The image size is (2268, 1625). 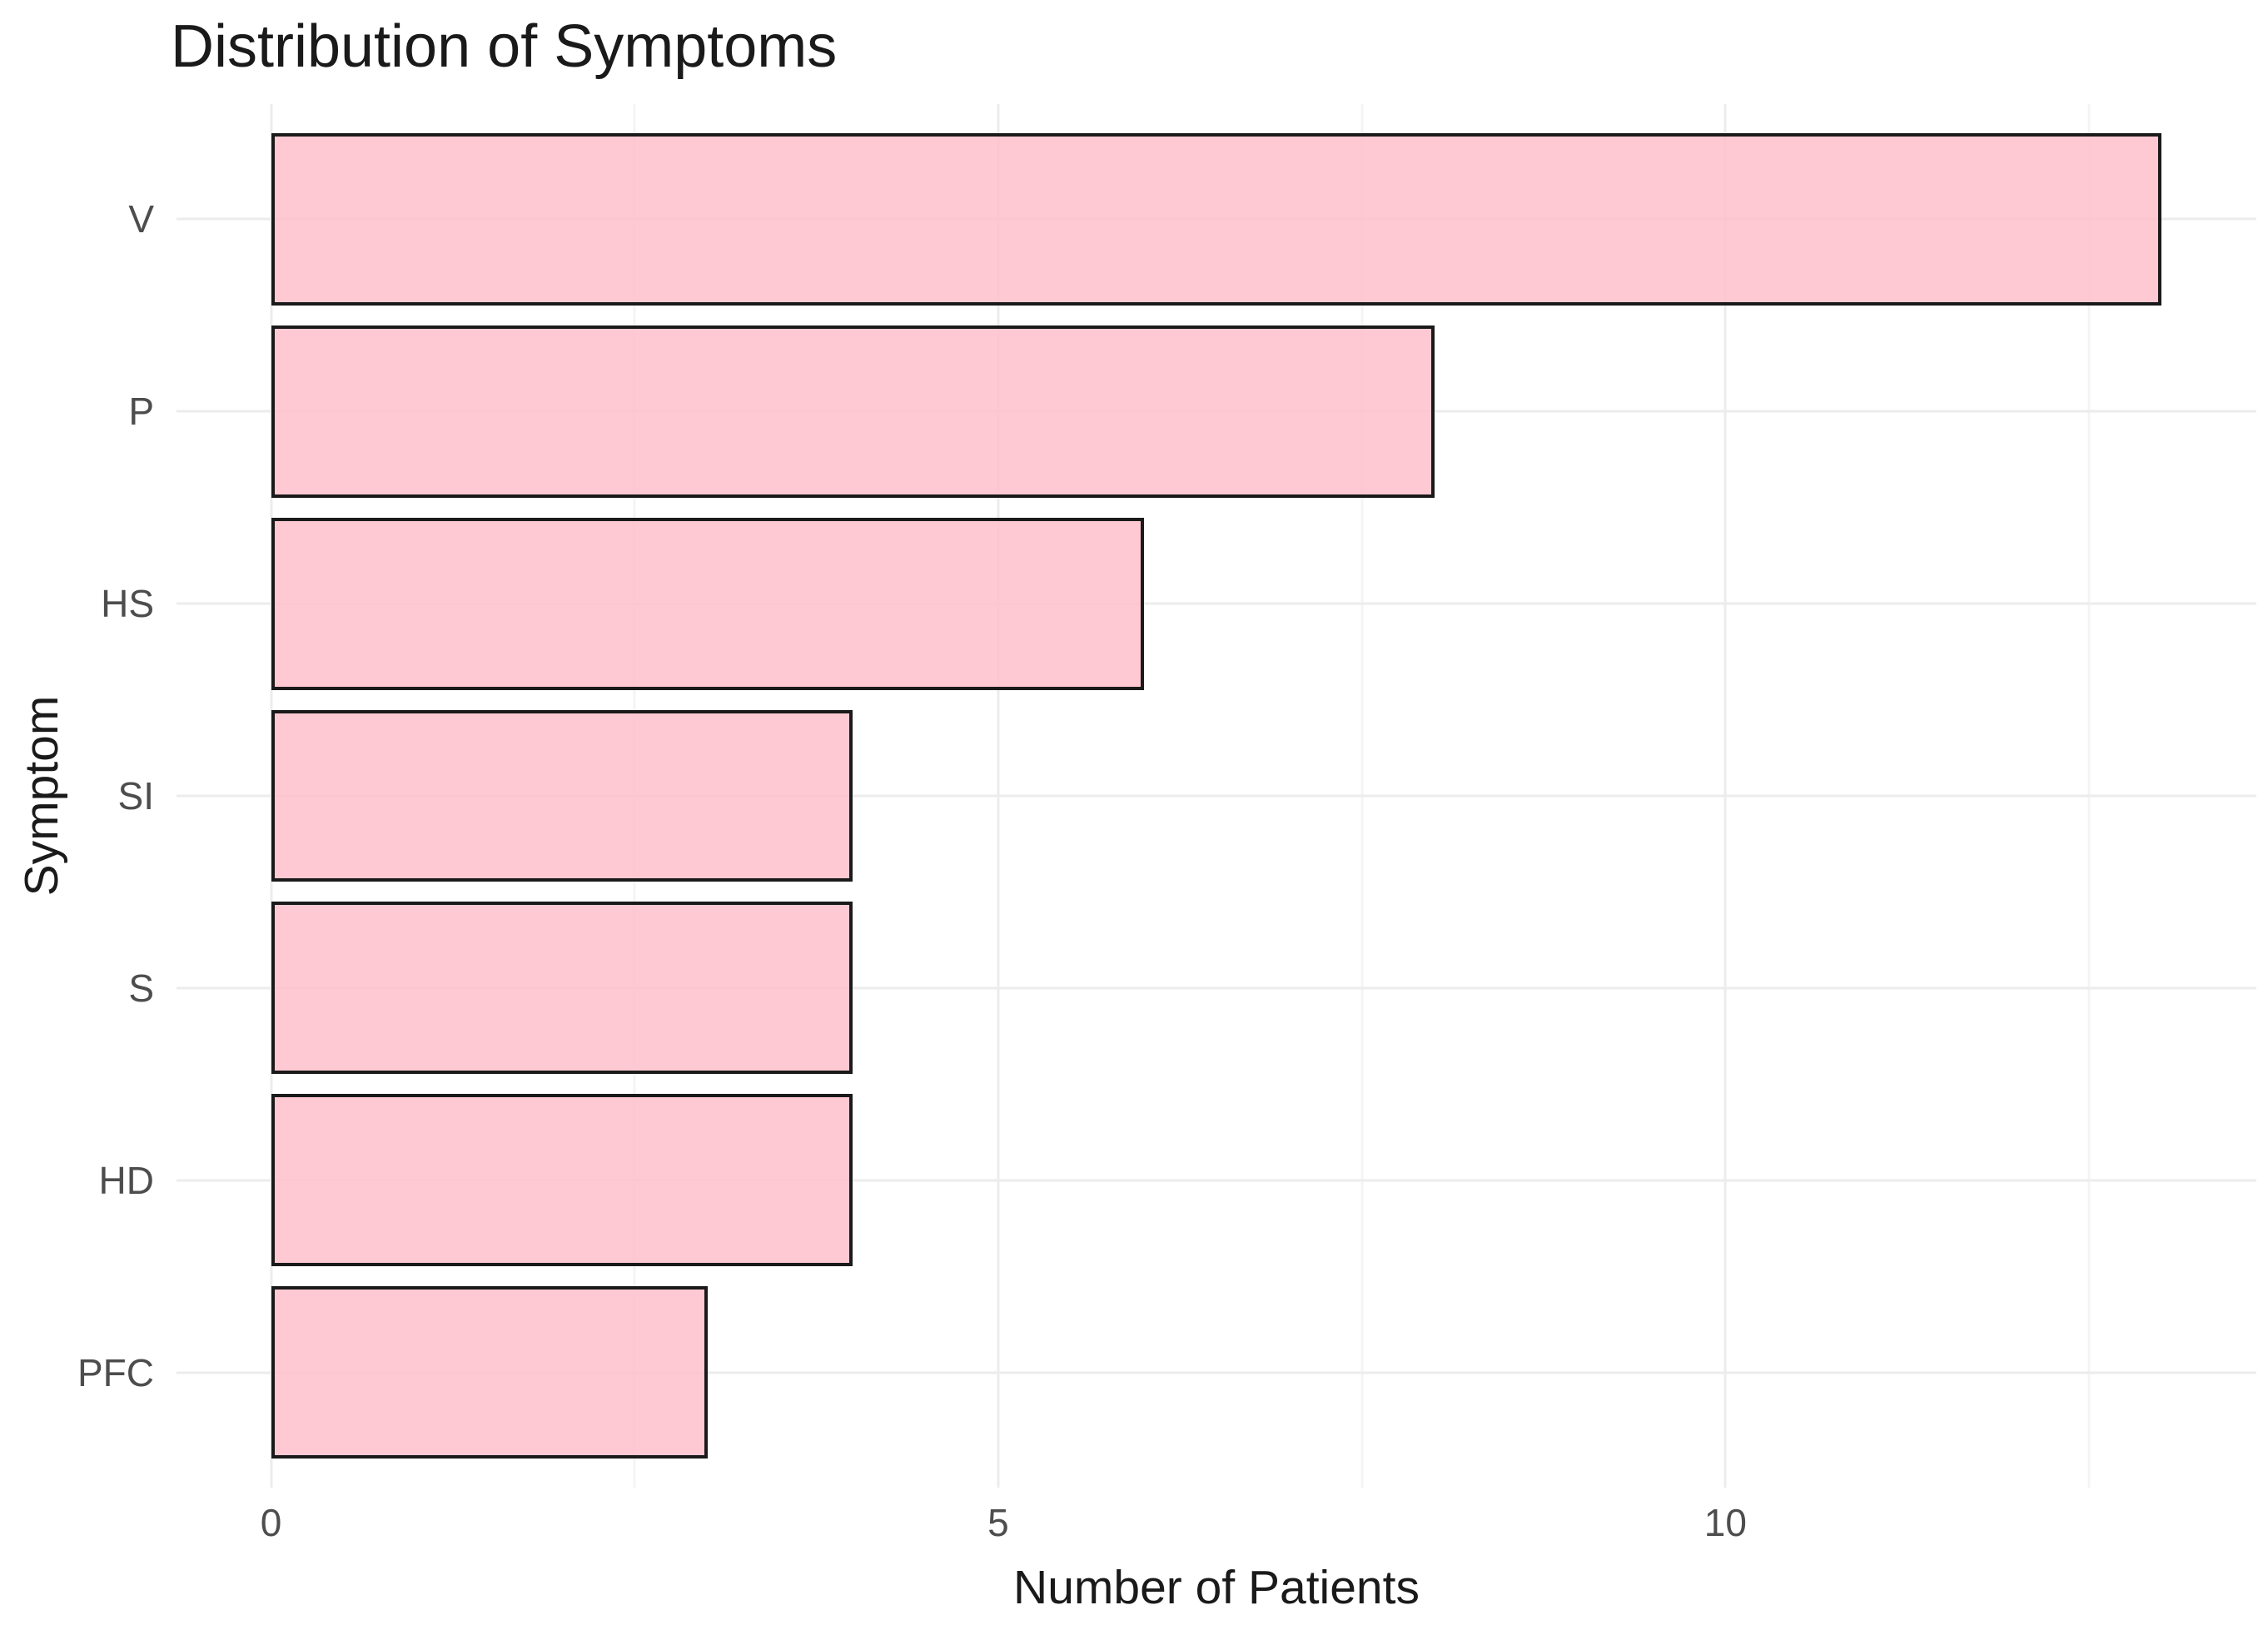 What do you see at coordinates (998, 1522) in the screenshot?
I see `x-tick-label-5: 5` at bounding box center [998, 1522].